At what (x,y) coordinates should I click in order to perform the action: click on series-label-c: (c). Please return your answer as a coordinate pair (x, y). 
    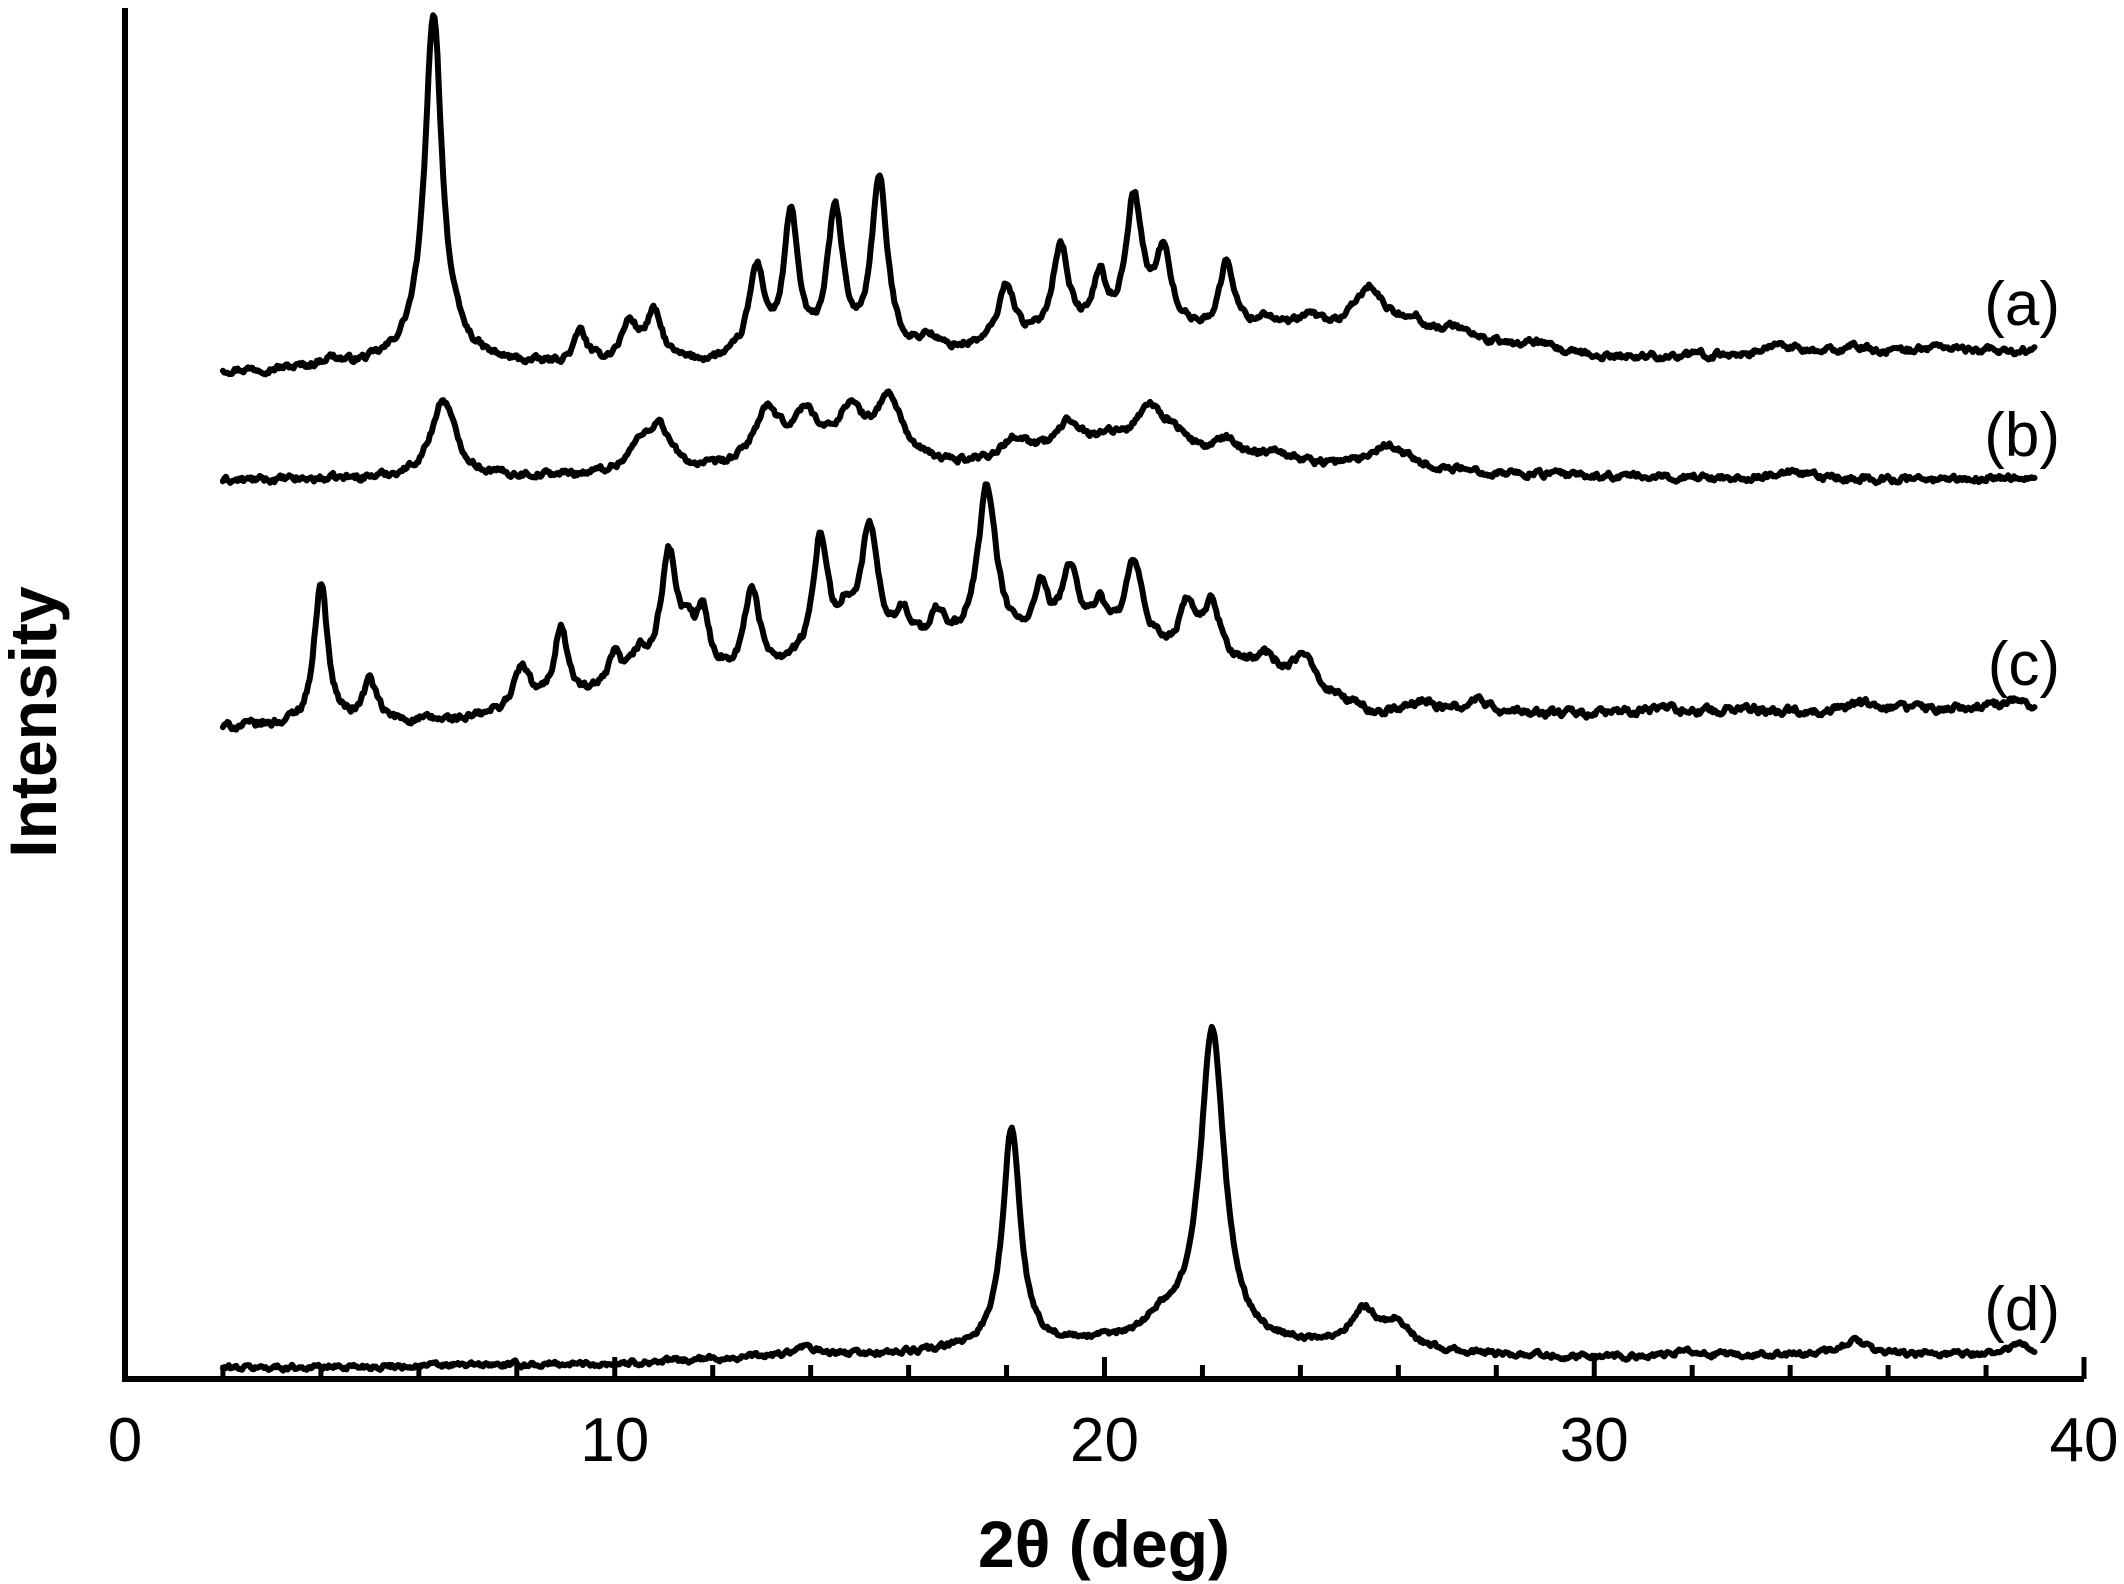
    Looking at the image, I should click on (2024, 664).